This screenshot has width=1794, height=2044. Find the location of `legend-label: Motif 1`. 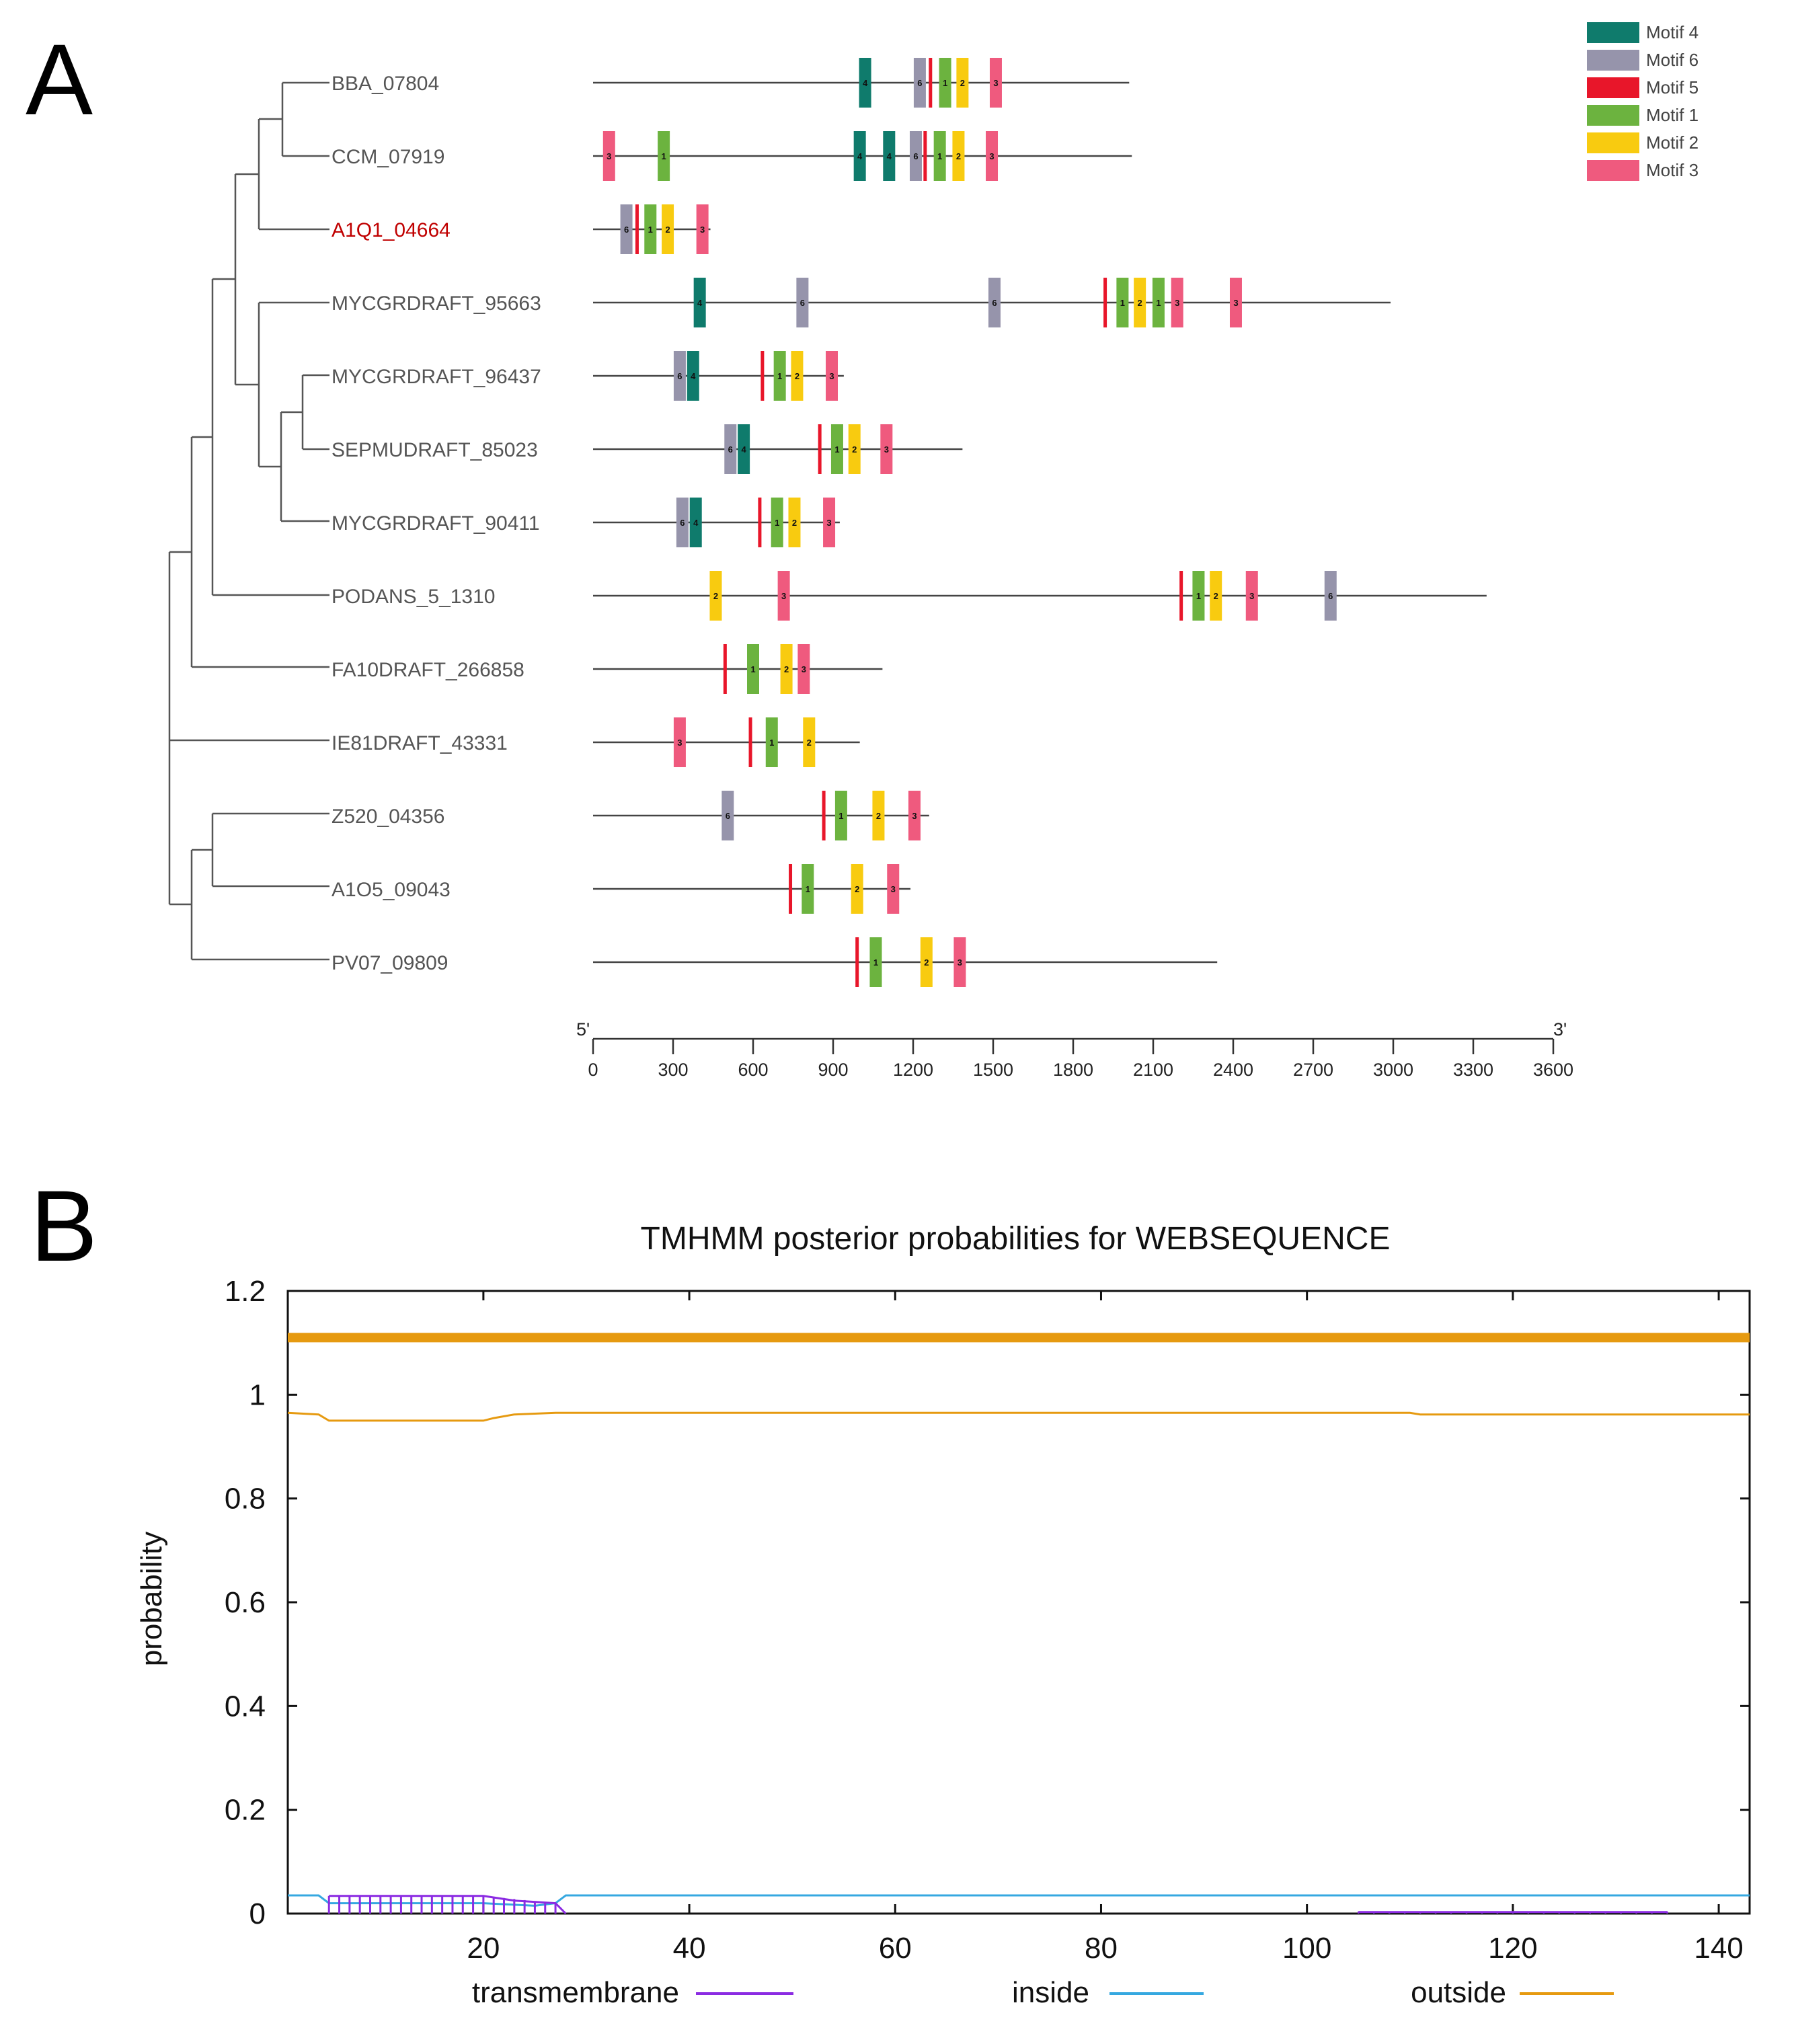

legend-label: Motif 1 is located at coordinates (1672, 115).